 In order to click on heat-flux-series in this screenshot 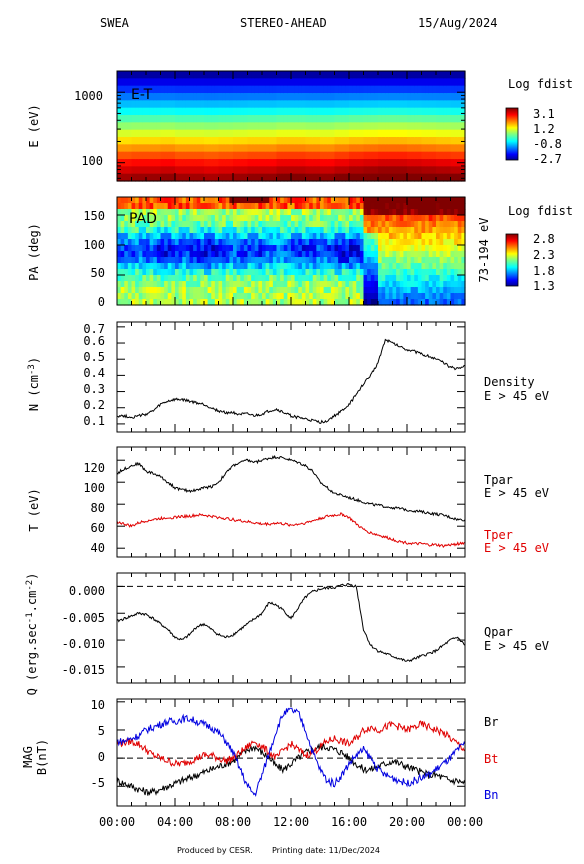, I will do `click(291, 625)`.